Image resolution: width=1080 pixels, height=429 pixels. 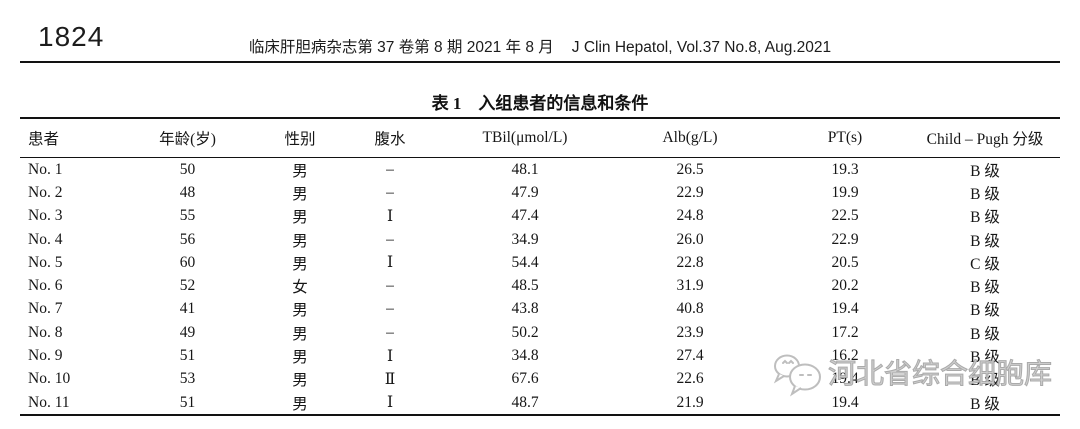 I want to click on table-cell: 19.3, so click(x=845, y=169).